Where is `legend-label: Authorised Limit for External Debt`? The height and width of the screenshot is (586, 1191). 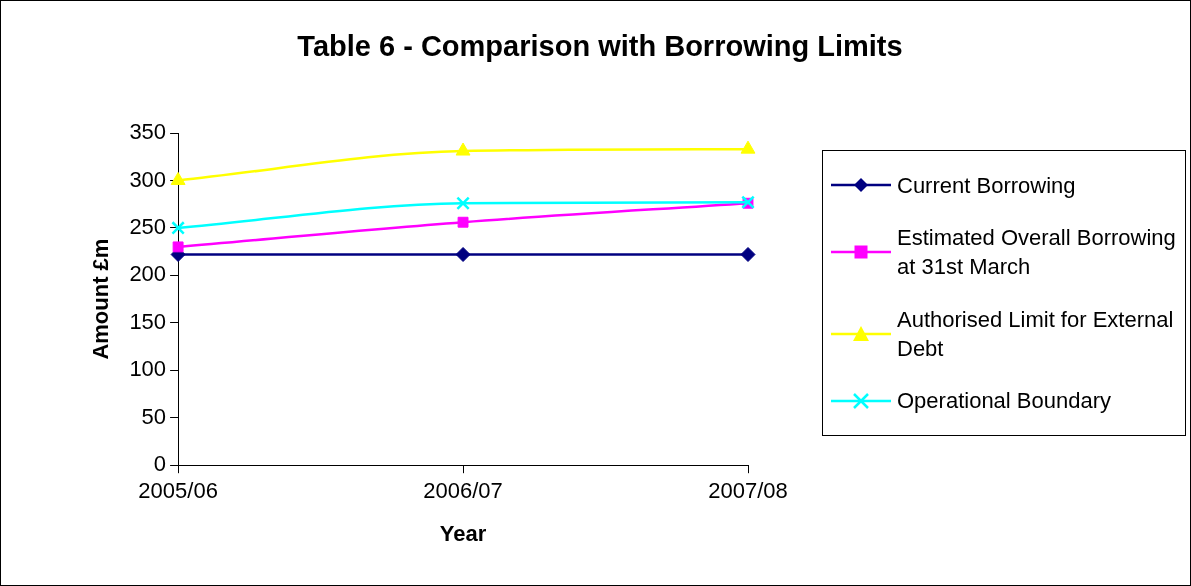
legend-label: Authorised Limit for External Debt is located at coordinates (1036, 334).